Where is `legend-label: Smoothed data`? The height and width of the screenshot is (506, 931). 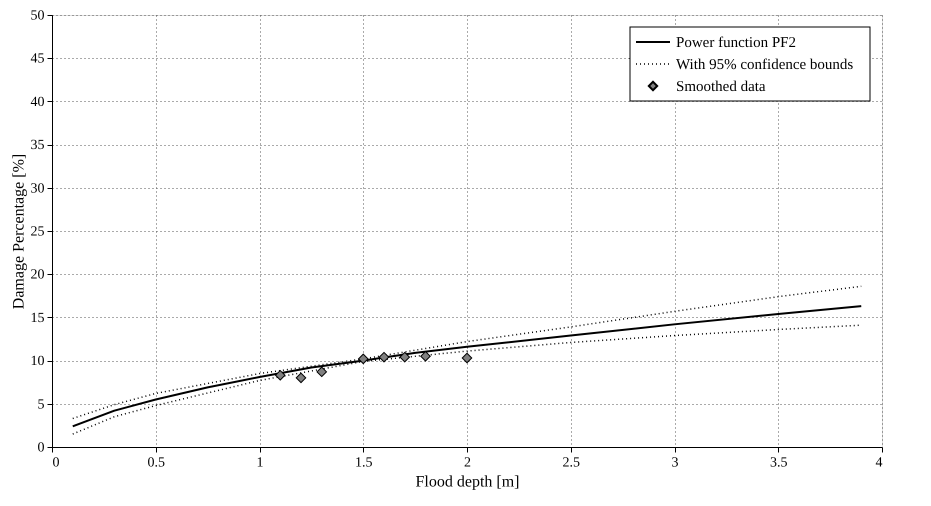 legend-label: Smoothed data is located at coordinates (721, 87).